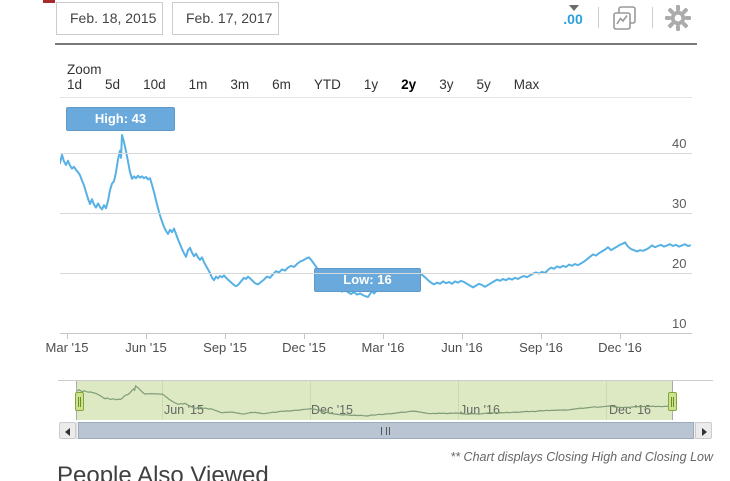  Describe the element at coordinates (49, 1) in the screenshot. I see `cropped-top-element` at that location.